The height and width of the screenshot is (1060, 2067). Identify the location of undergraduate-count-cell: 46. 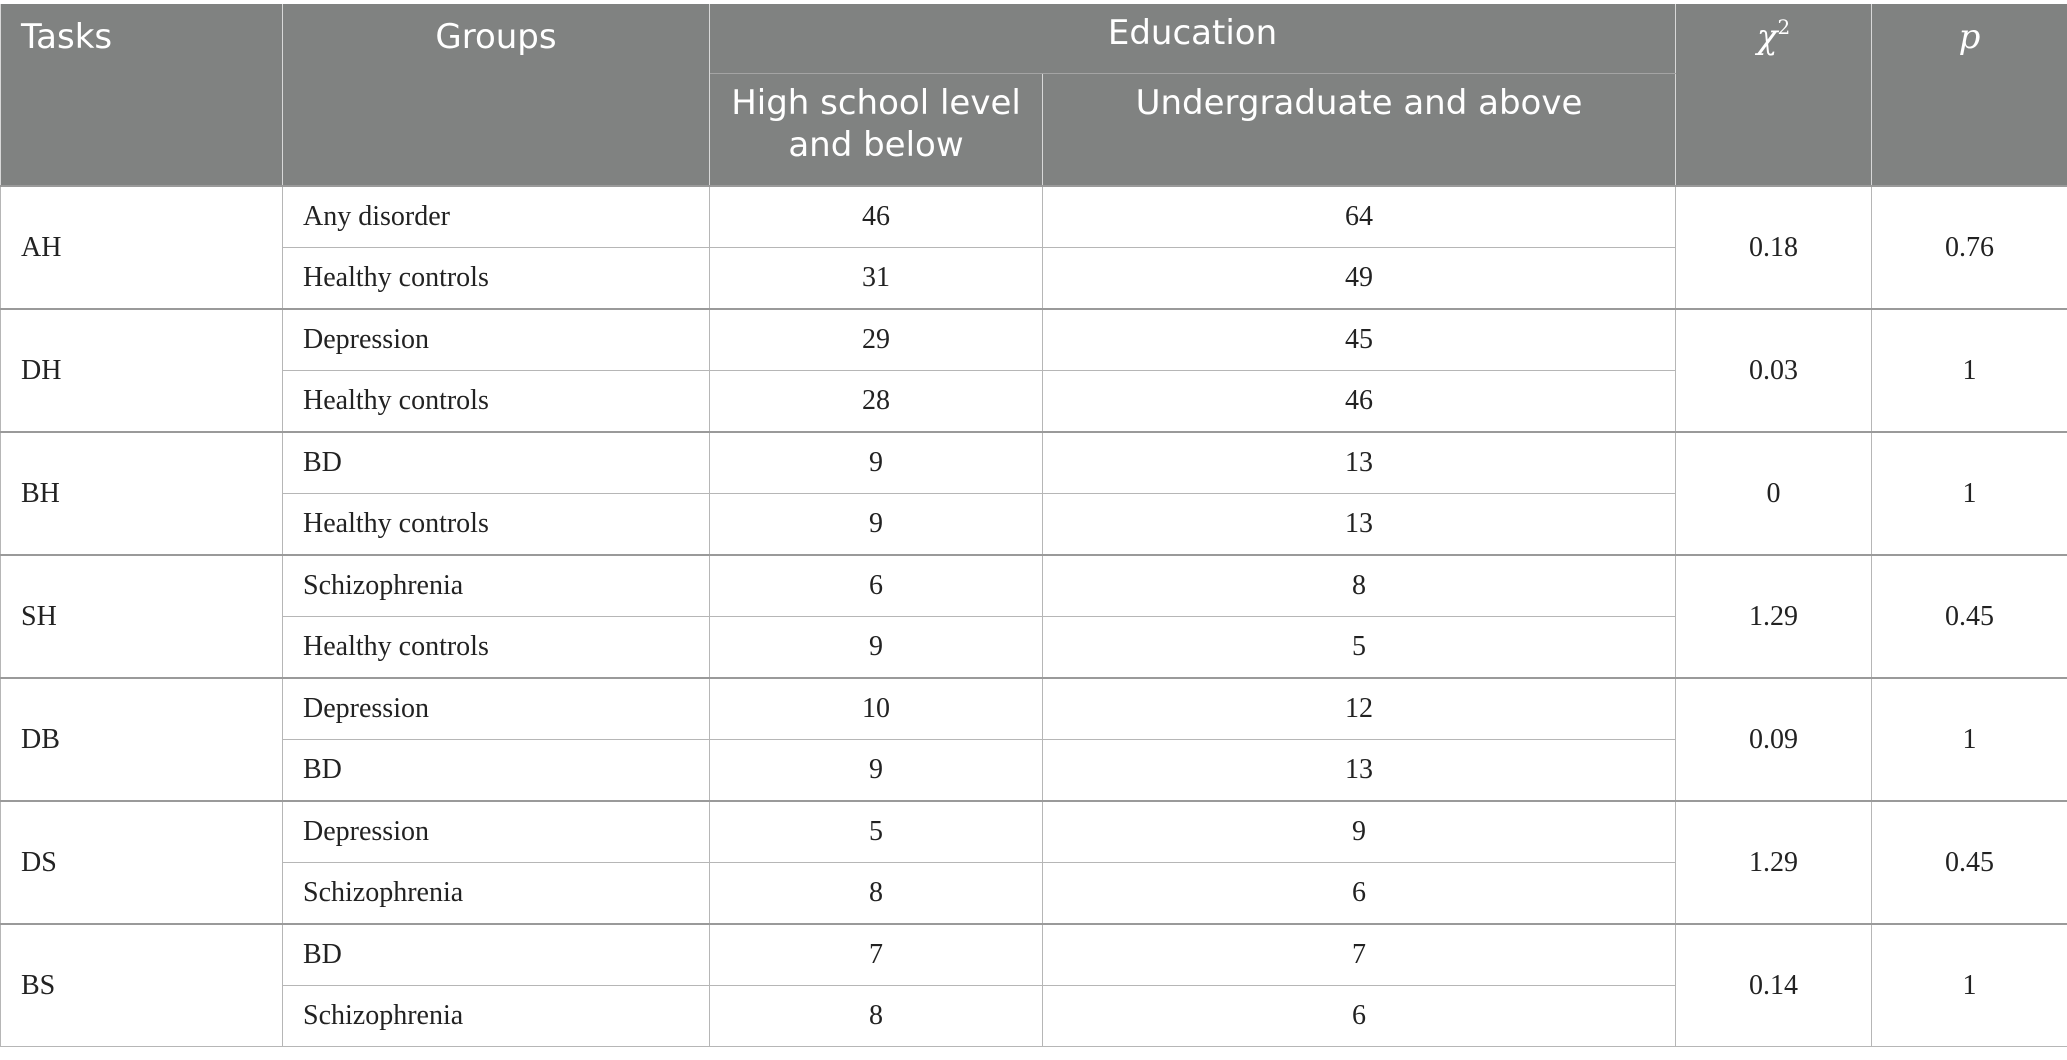
(1359, 401).